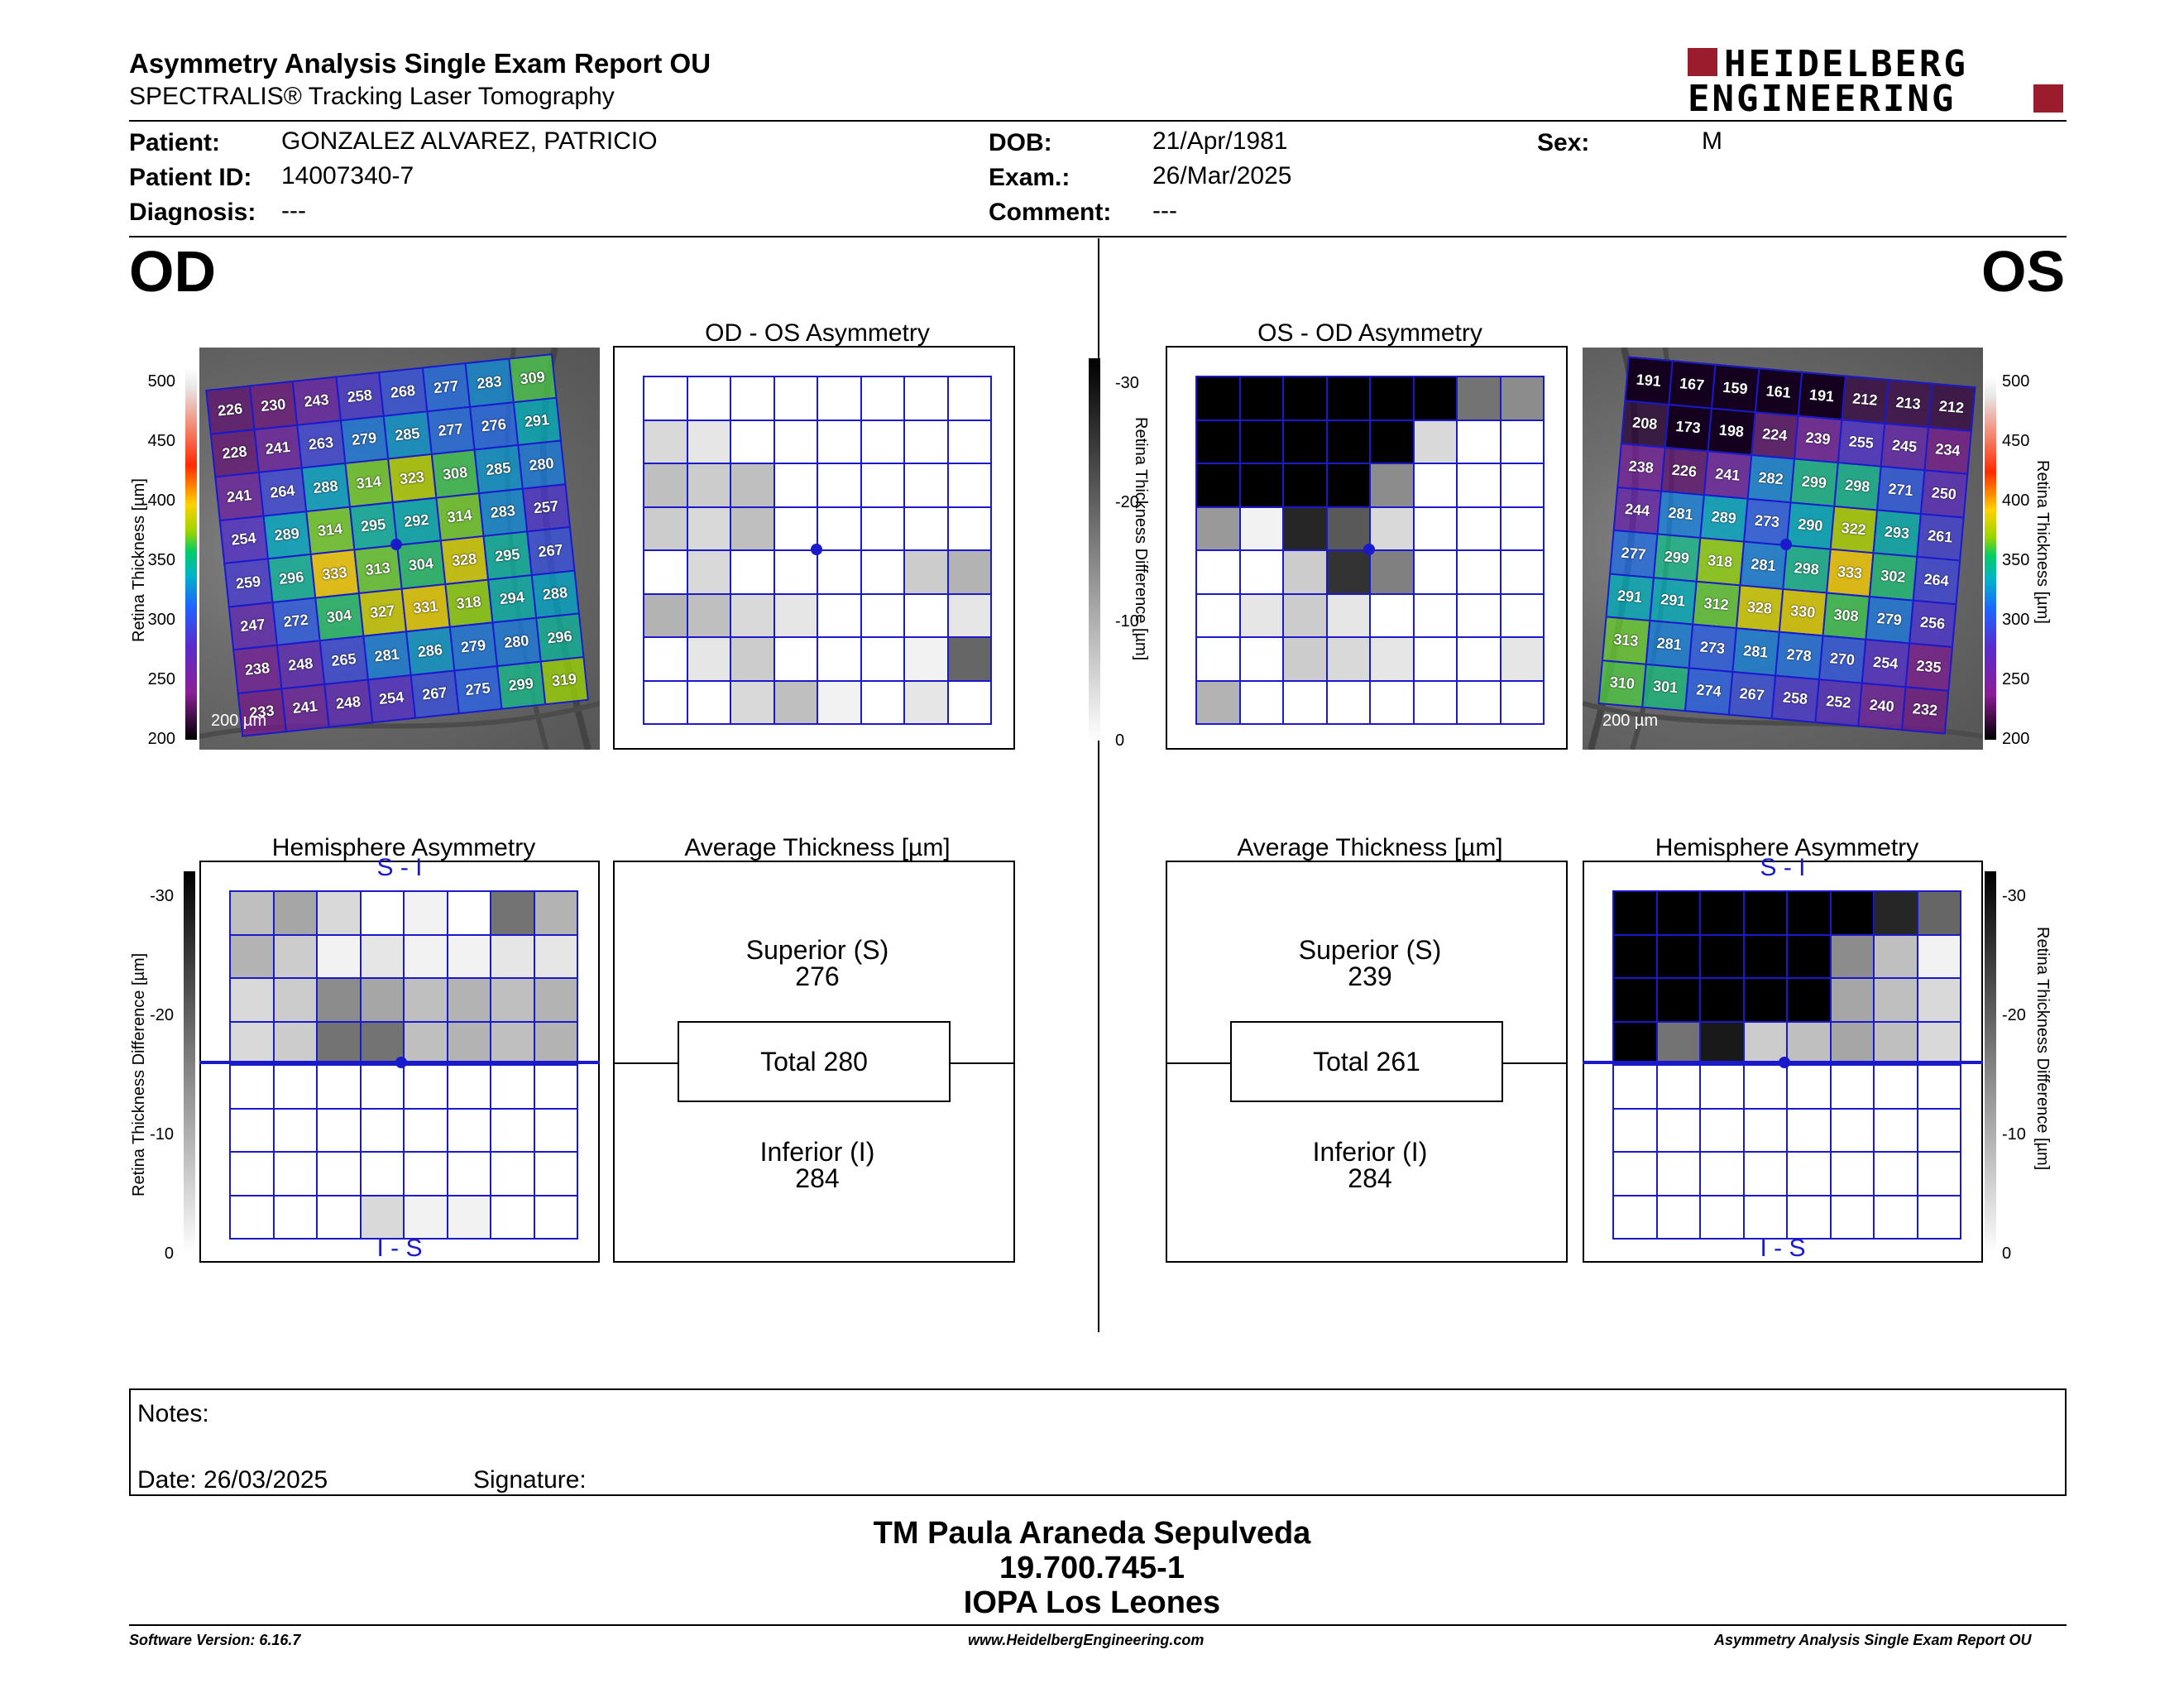 The image size is (2184, 1688). I want to click on os-diff-tick-label: -30, so click(2014, 896).